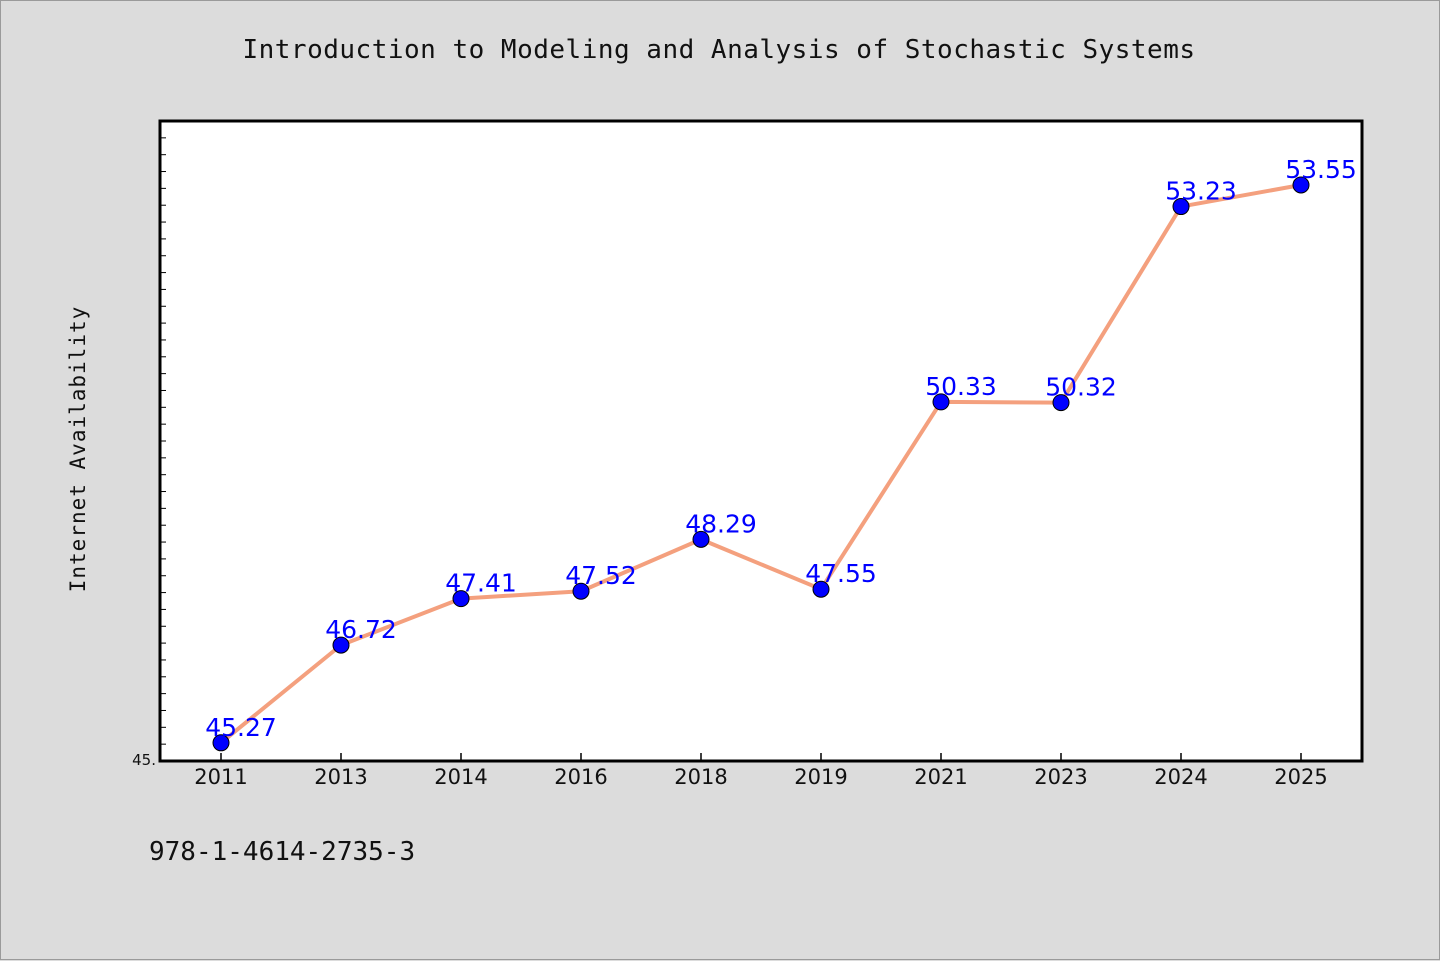 The image size is (1440, 961). I want to click on x-tick-label: 2018, so click(700, 777).